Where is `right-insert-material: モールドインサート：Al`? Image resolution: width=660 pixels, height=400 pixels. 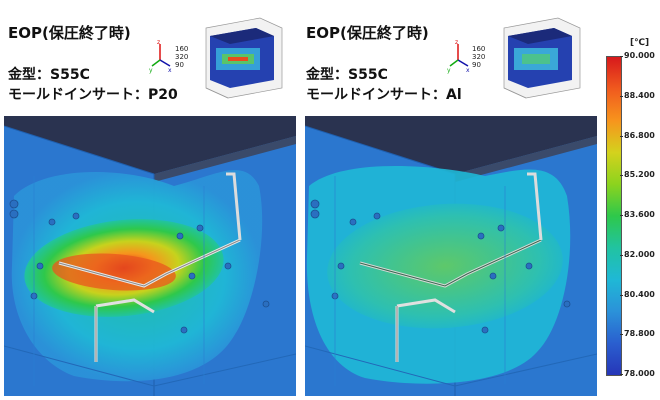
right-insert-material: モールドインサート：Al is located at coordinates (384, 95).